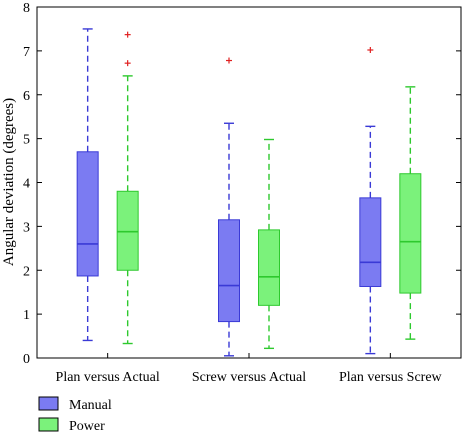  I want to click on y-tick-label: 6, so click(26, 96).